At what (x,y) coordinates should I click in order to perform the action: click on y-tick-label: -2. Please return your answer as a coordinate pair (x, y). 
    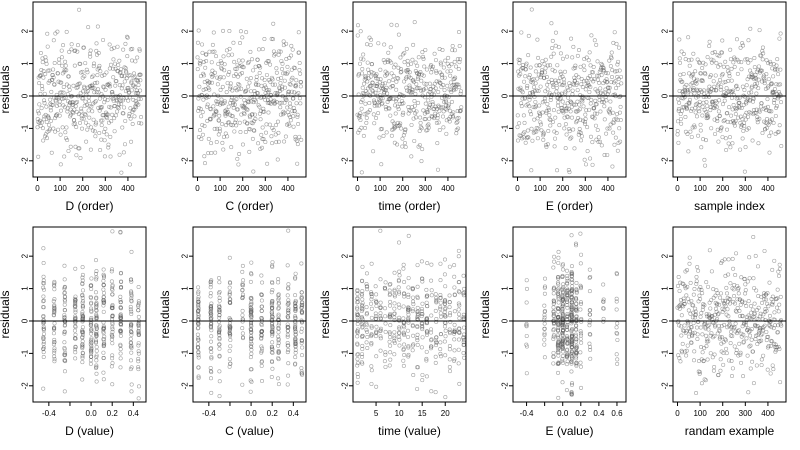
    Looking at the image, I should click on (665, 386).